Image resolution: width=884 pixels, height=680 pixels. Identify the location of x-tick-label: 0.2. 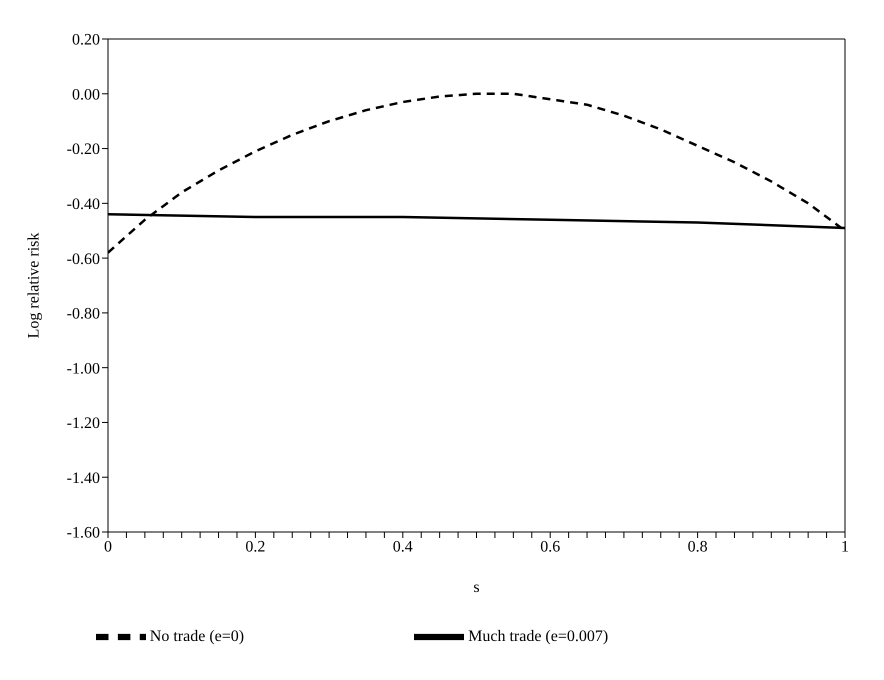
(255, 547).